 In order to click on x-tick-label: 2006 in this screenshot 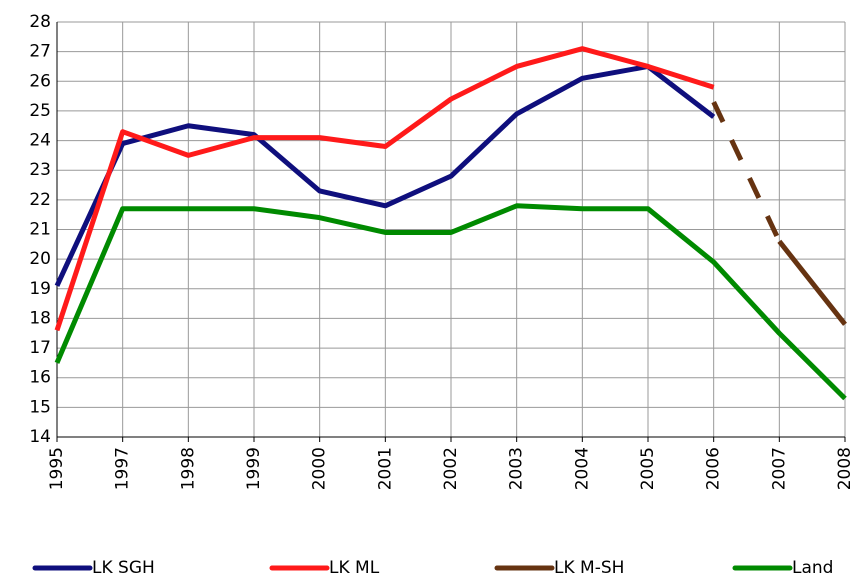, I will do `click(714, 468)`.